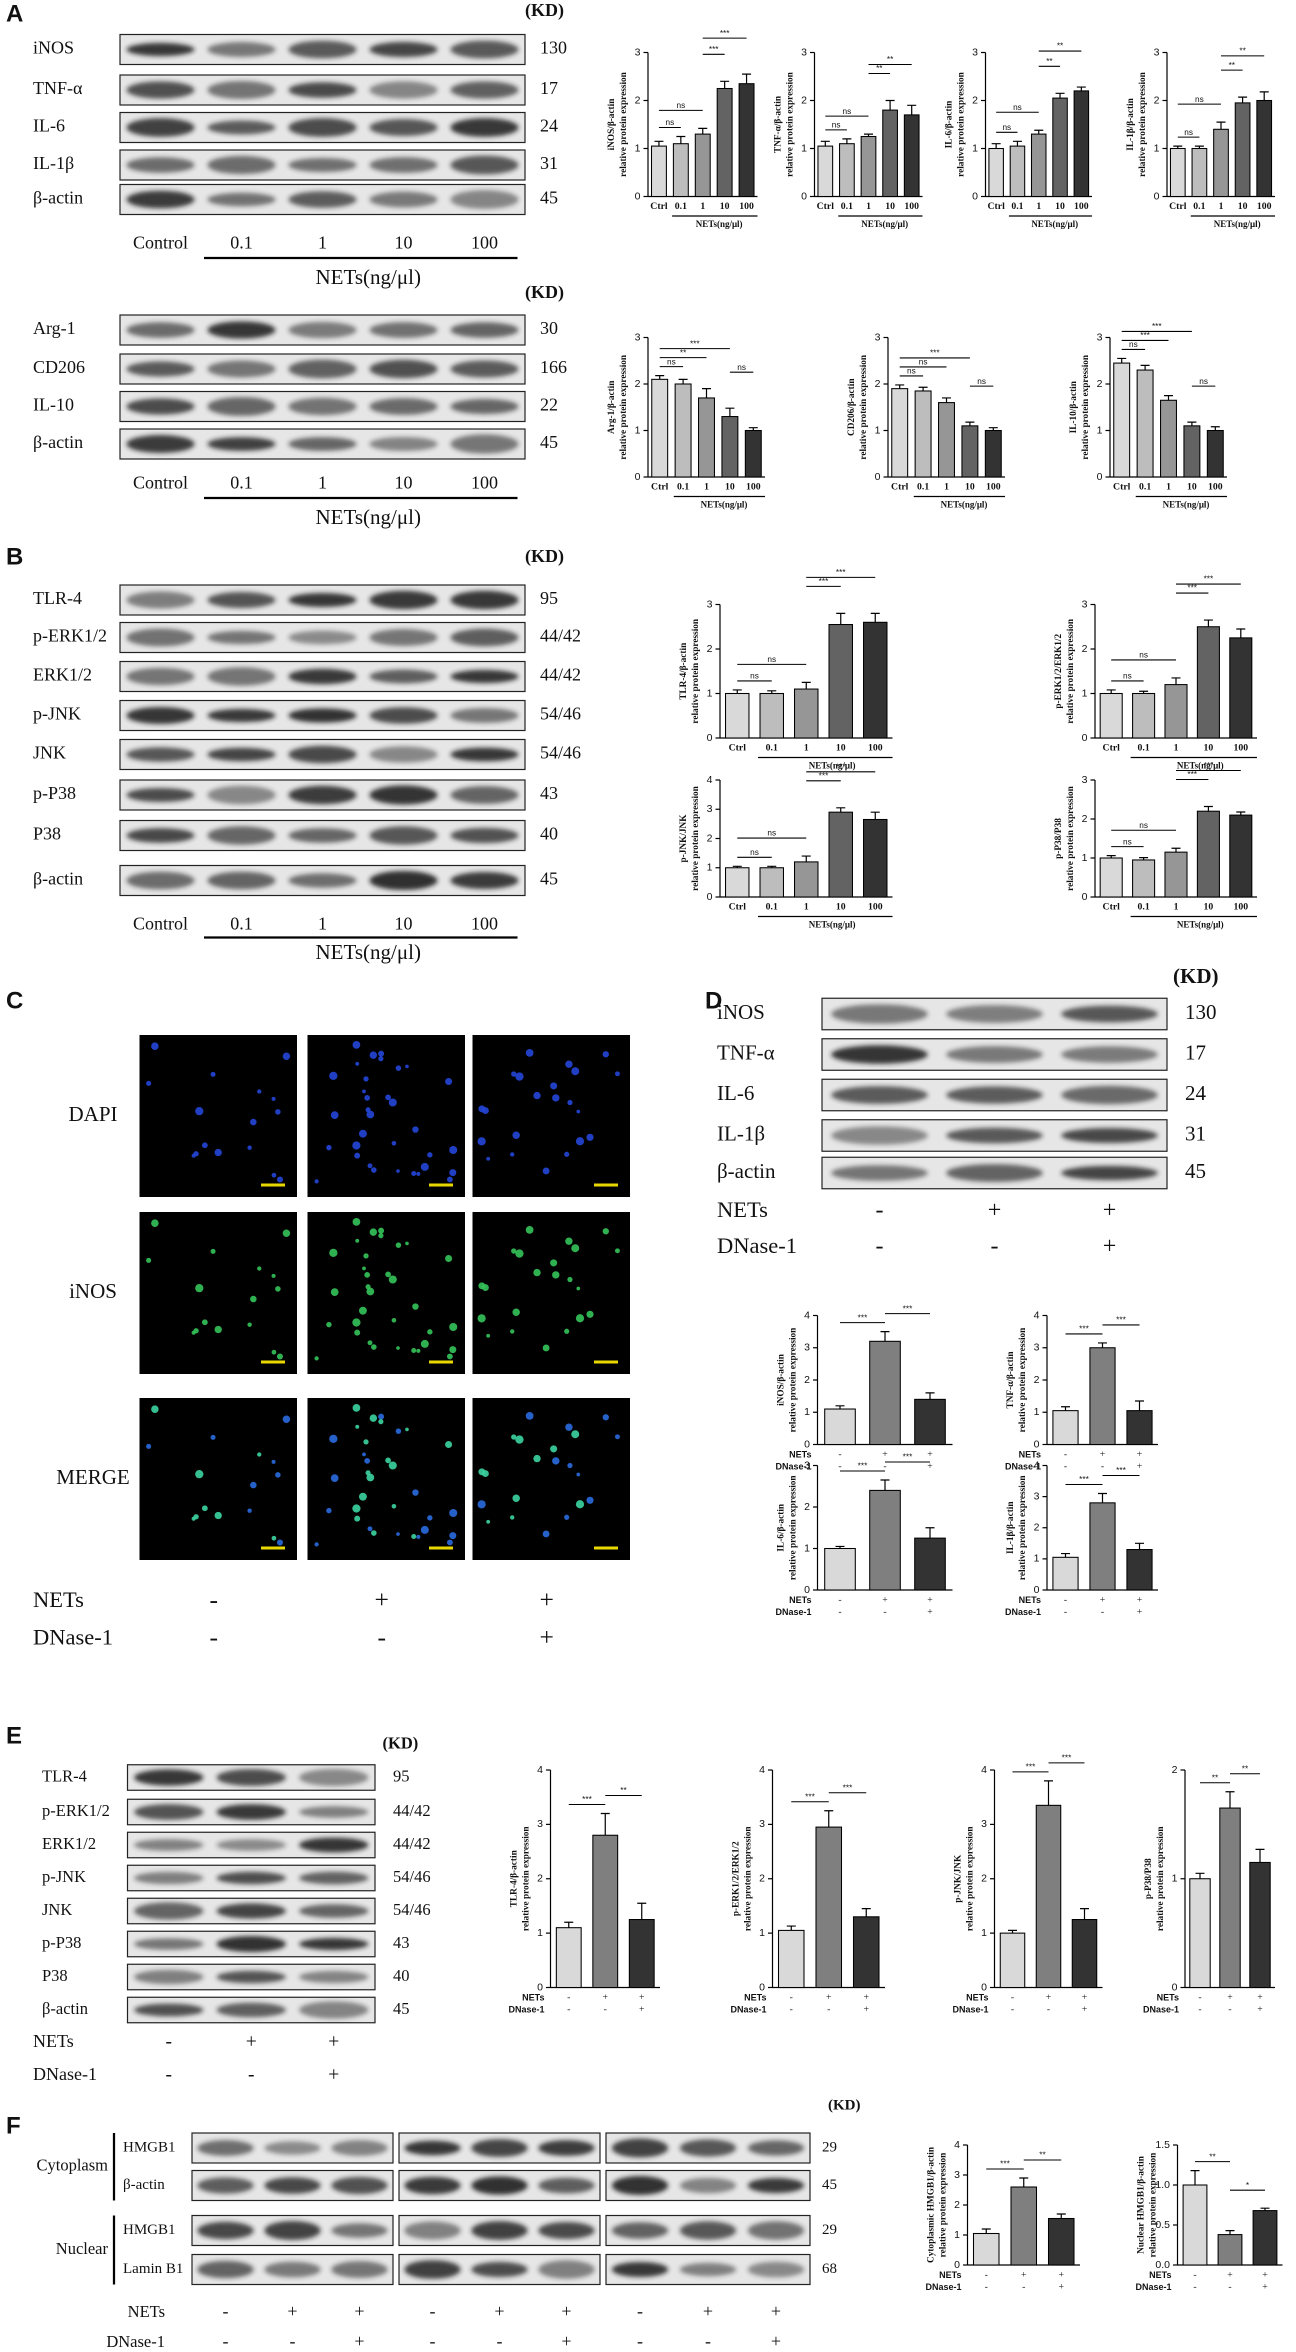 This screenshot has width=1296, height=2352. What do you see at coordinates (82, 2248) in the screenshot?
I see `blot-group-label: Nuclear` at bounding box center [82, 2248].